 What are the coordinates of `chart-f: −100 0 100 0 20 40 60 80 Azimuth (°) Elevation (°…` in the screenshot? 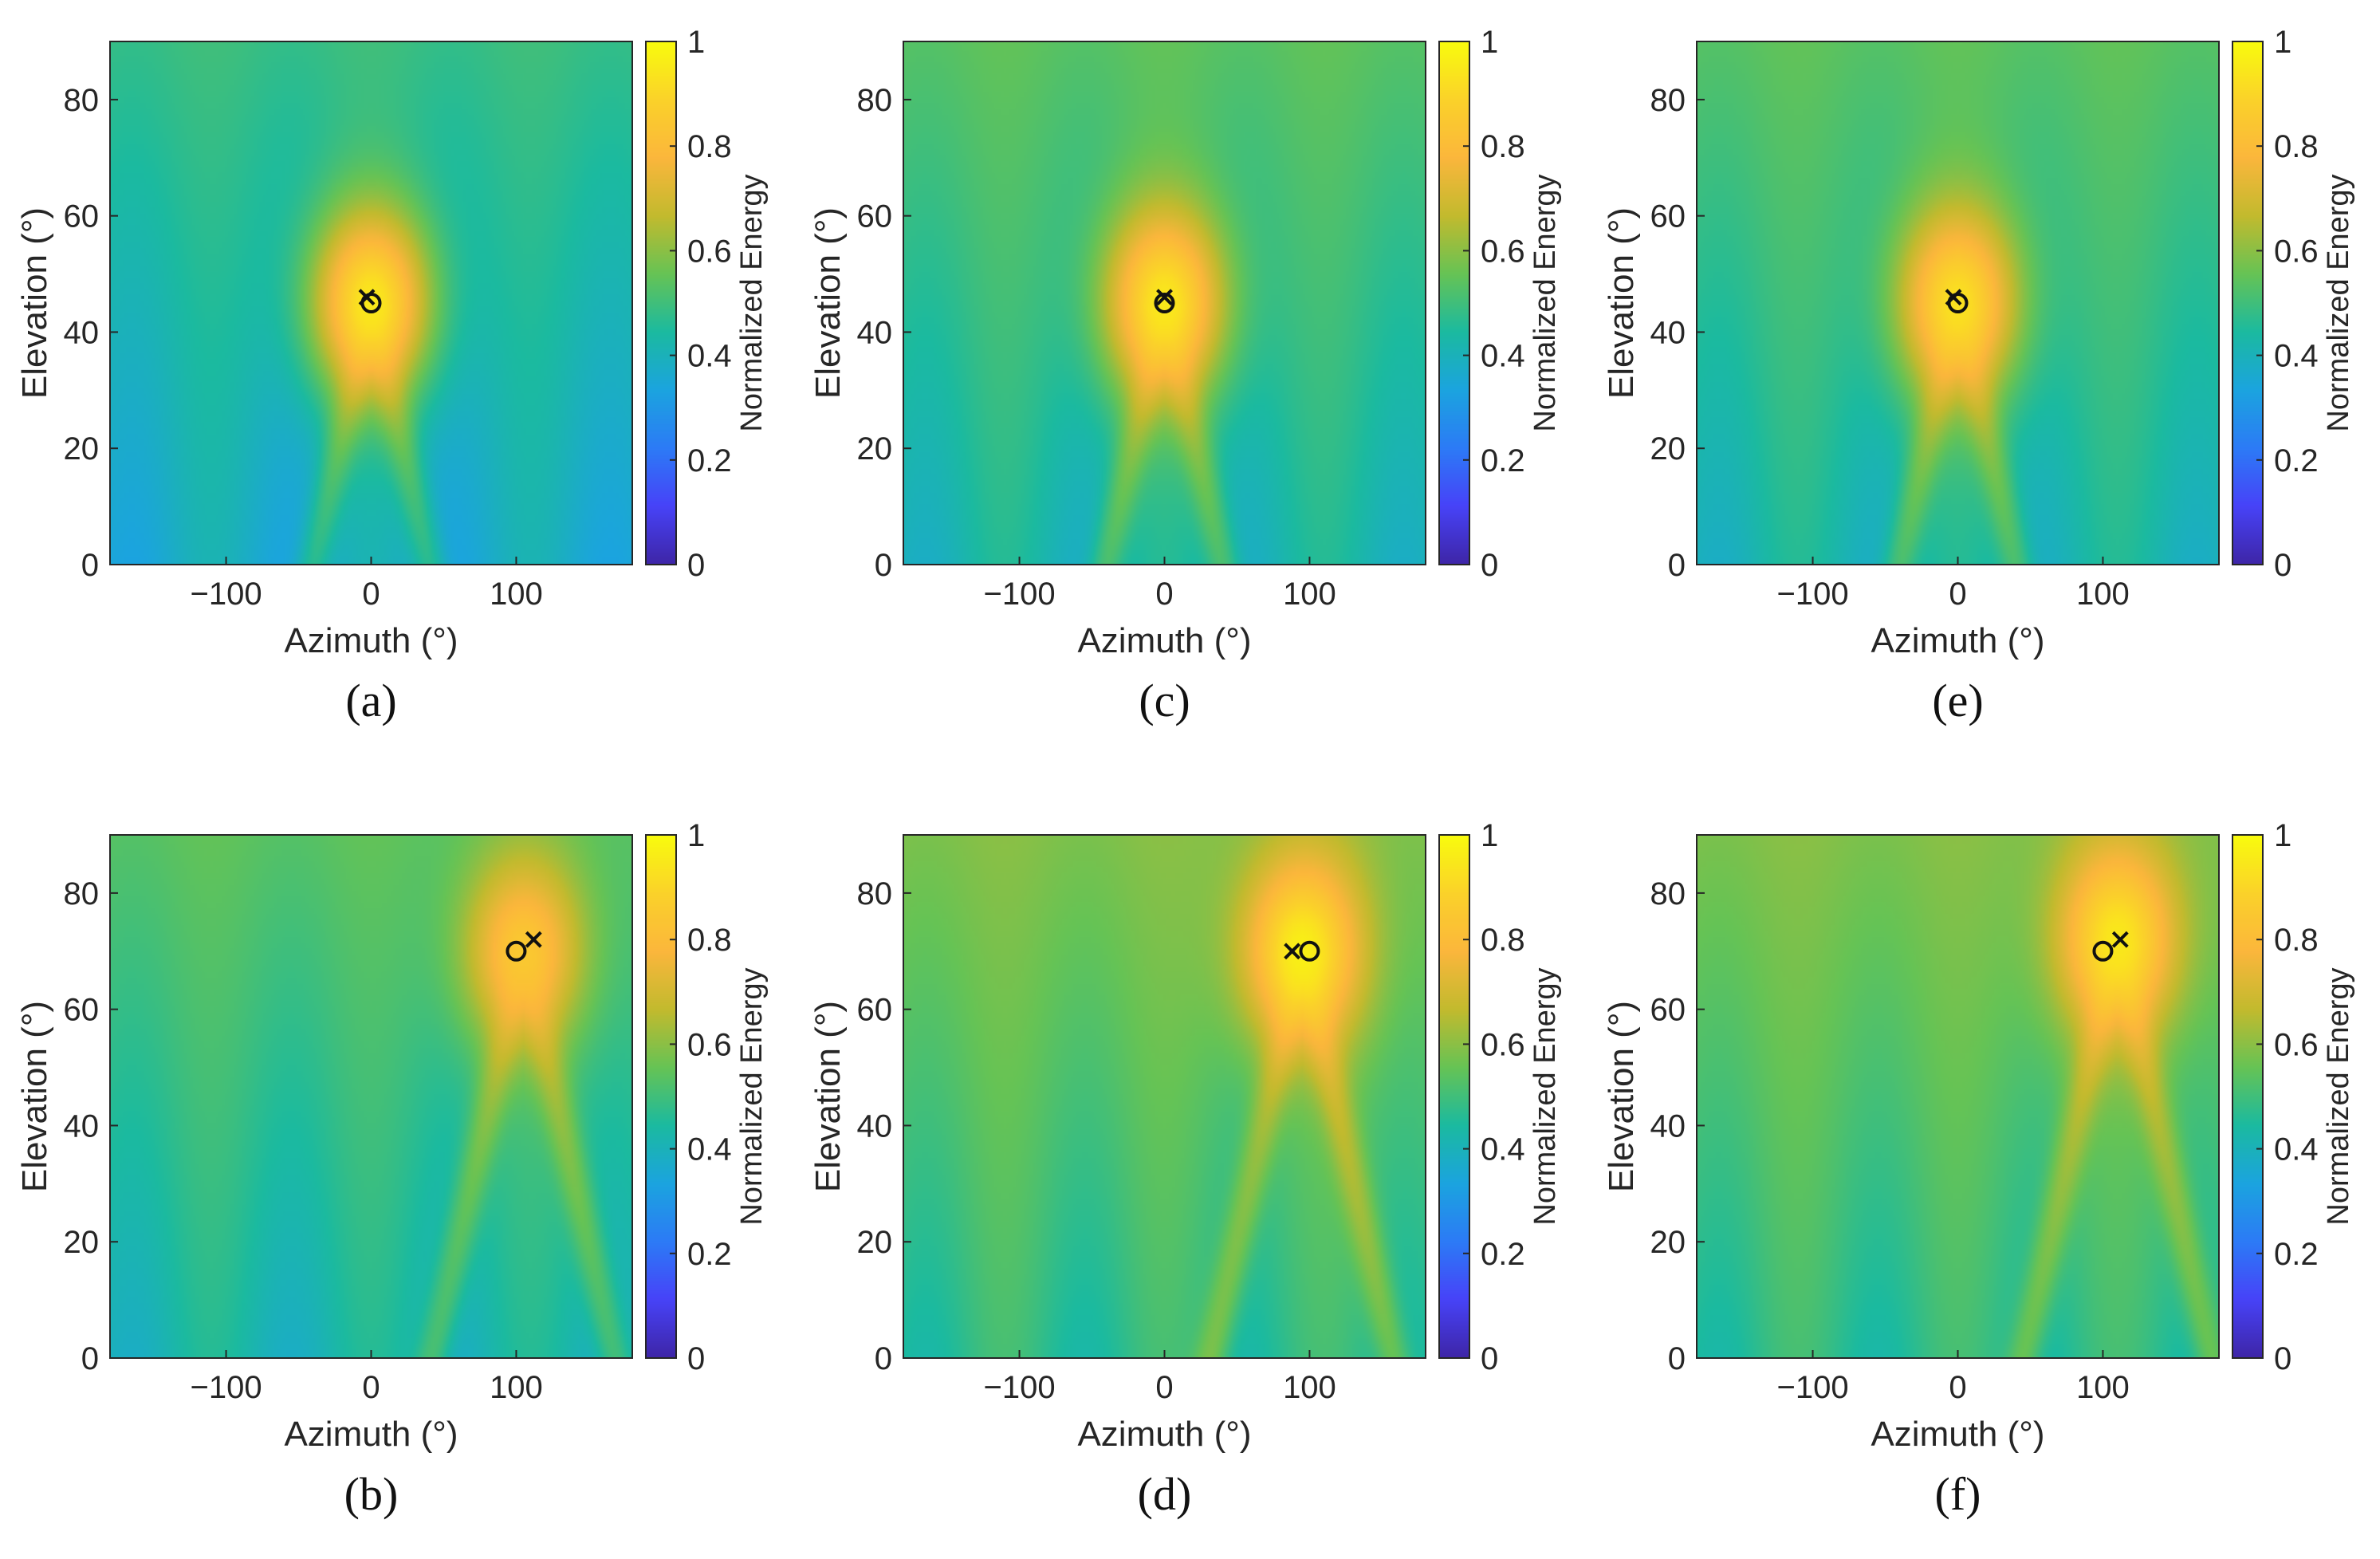 It's located at (1978, 1136).